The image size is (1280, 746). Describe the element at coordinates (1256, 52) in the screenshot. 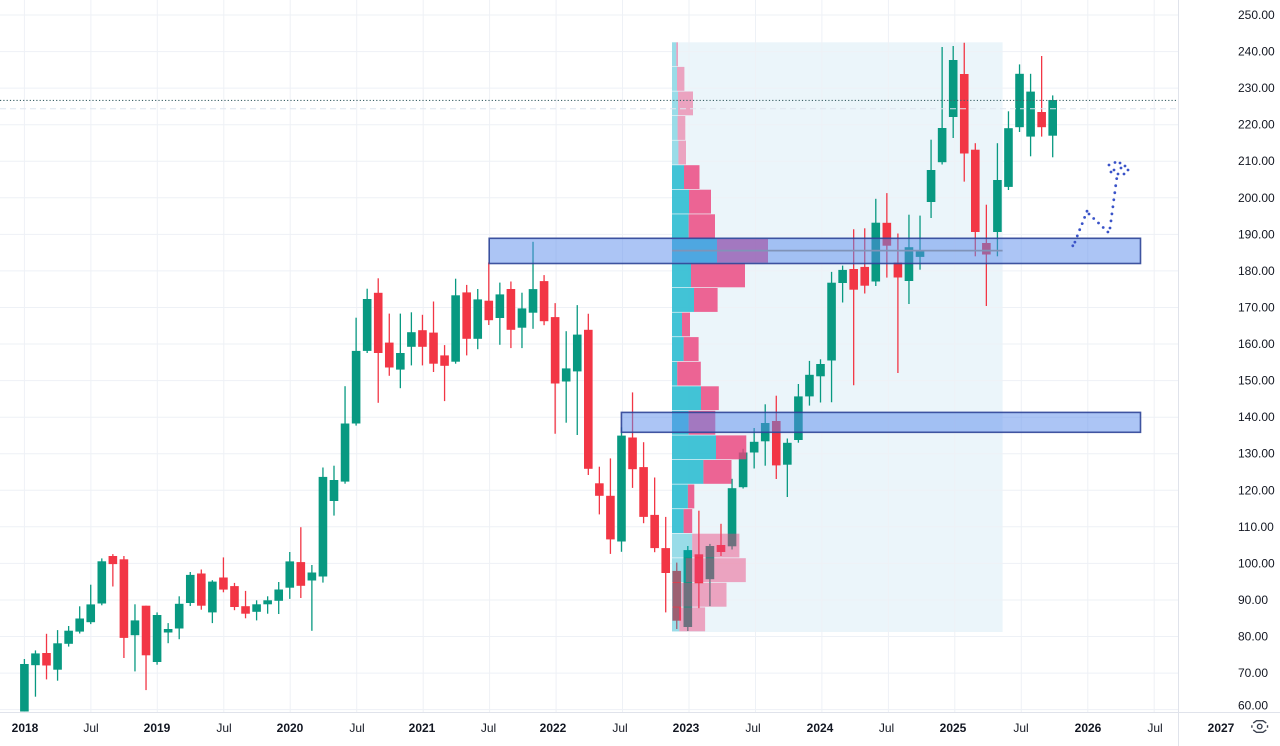

I see `svg-text: 240.00` at that location.